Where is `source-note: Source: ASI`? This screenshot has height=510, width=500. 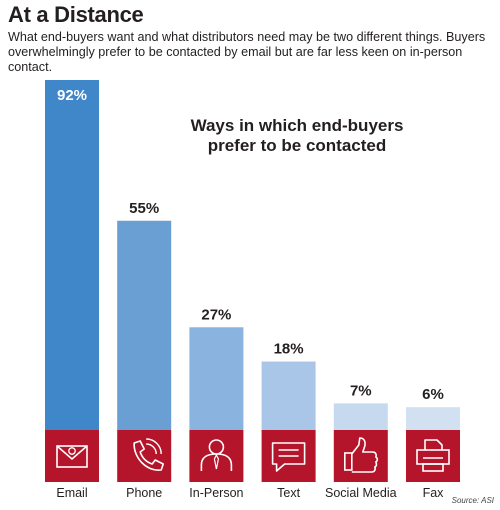 source-note: Source: ASI is located at coordinates (472, 500).